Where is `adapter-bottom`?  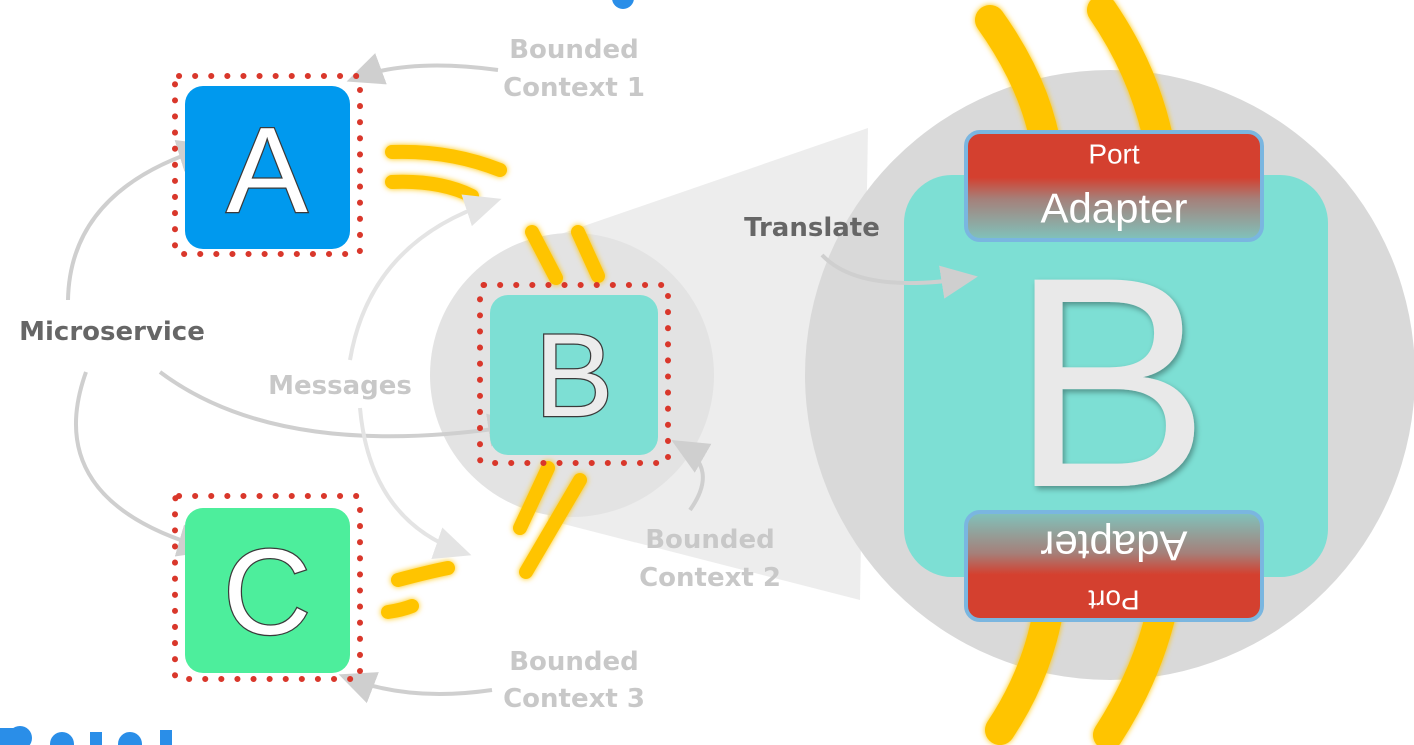
adapter-bottom is located at coordinates (1114, 566).